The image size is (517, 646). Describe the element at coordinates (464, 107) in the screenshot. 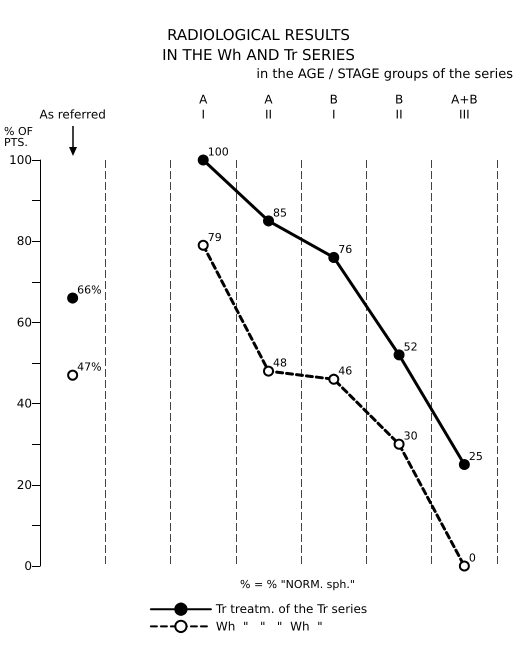

I see `x-tick-label: A+B III` at that location.